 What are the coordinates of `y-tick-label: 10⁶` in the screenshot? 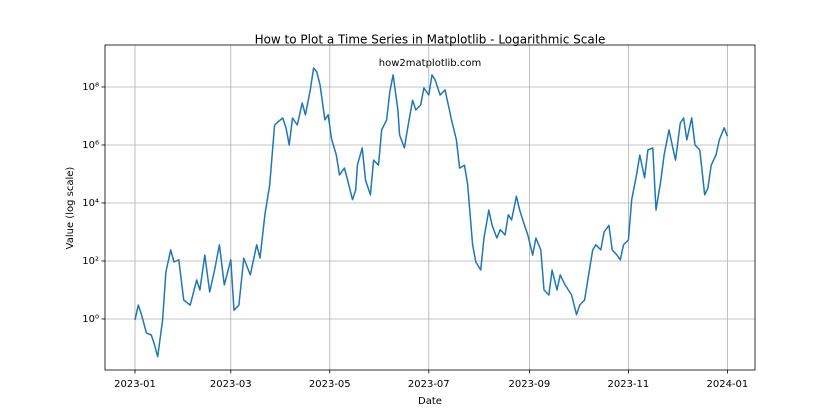 It's located at (90, 145).